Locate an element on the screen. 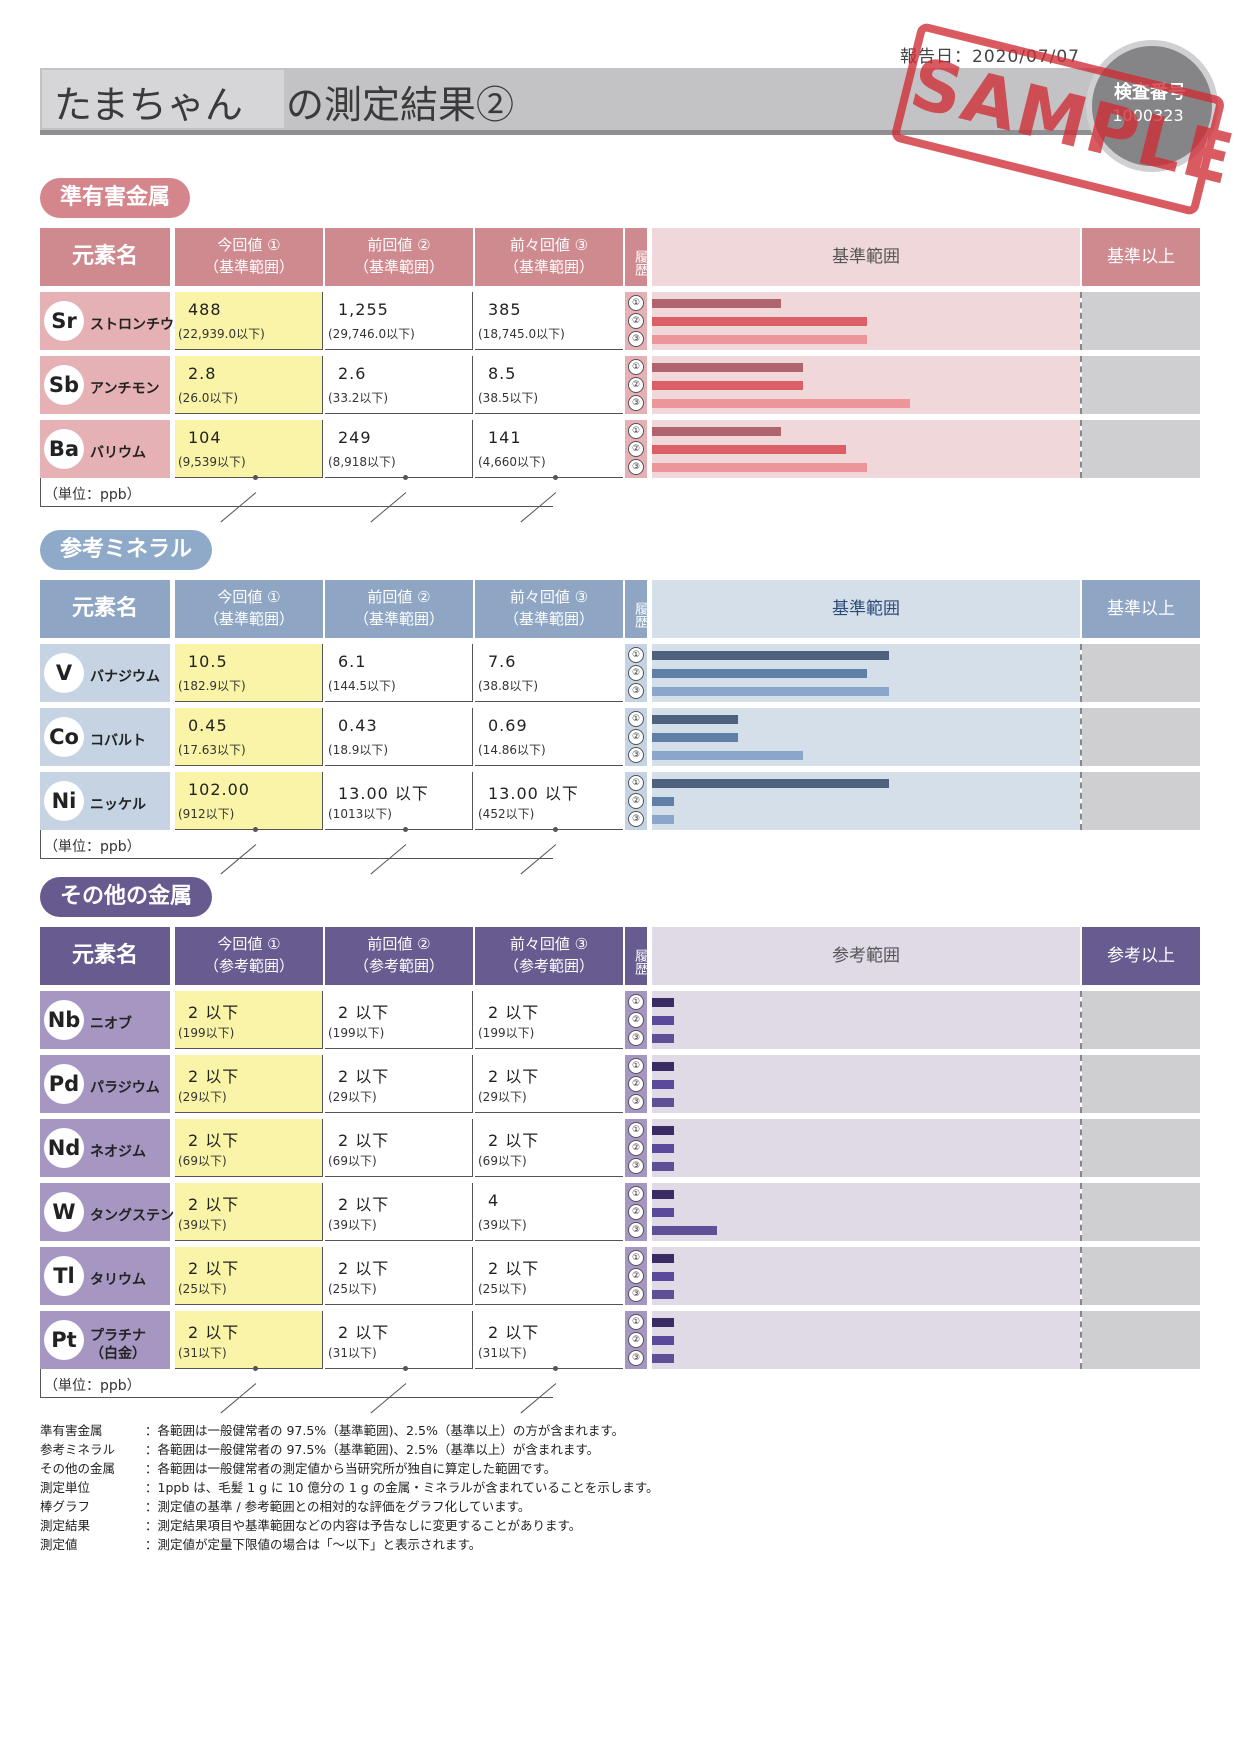 The width and height of the screenshot is (1241, 1754). inspection-number: 1000323 is located at coordinates (1148, 115).